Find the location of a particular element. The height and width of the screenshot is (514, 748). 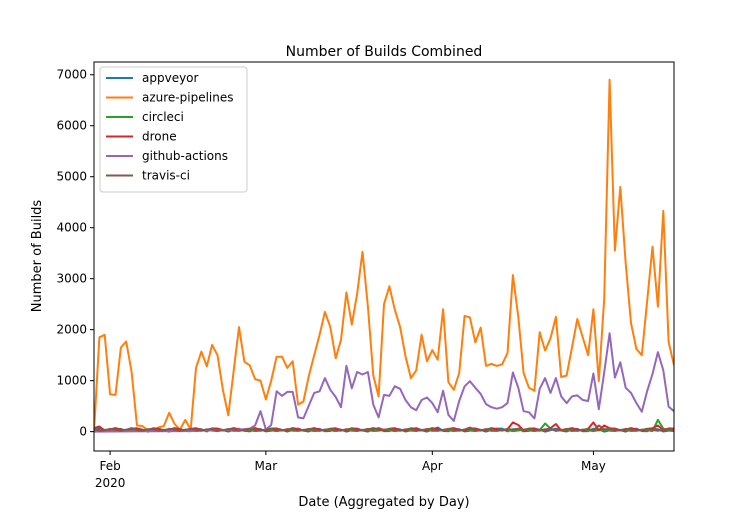

x-tick-sublabel: 2020 is located at coordinates (110, 483).